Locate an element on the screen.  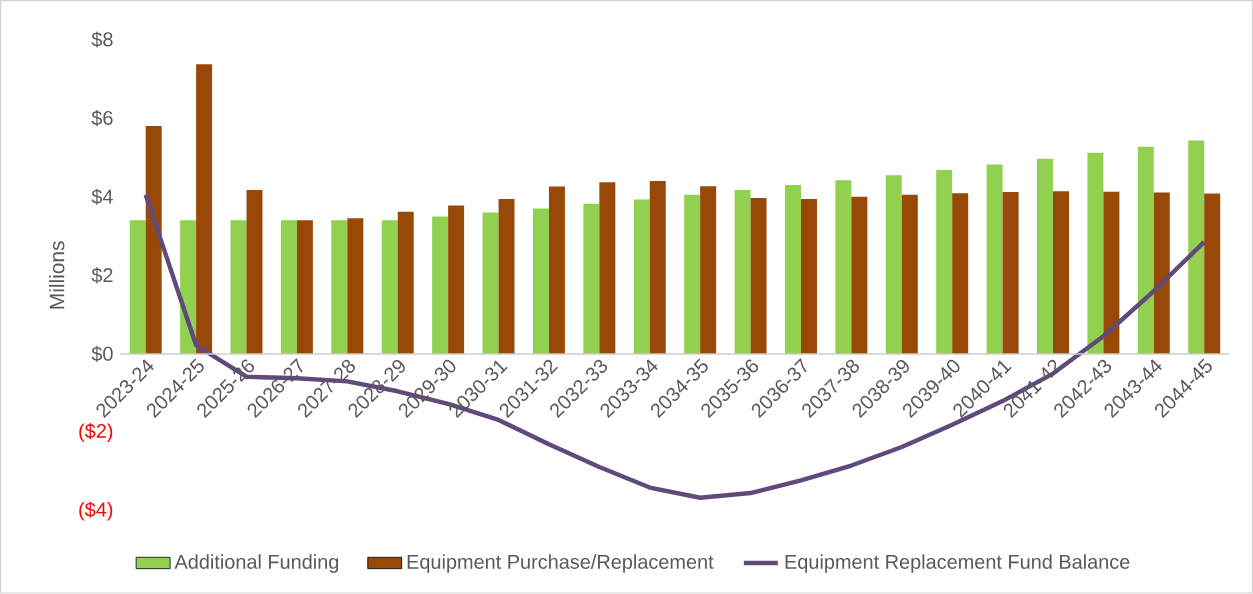
legend-label: Equipment Replacement Fund Balance is located at coordinates (957, 563).